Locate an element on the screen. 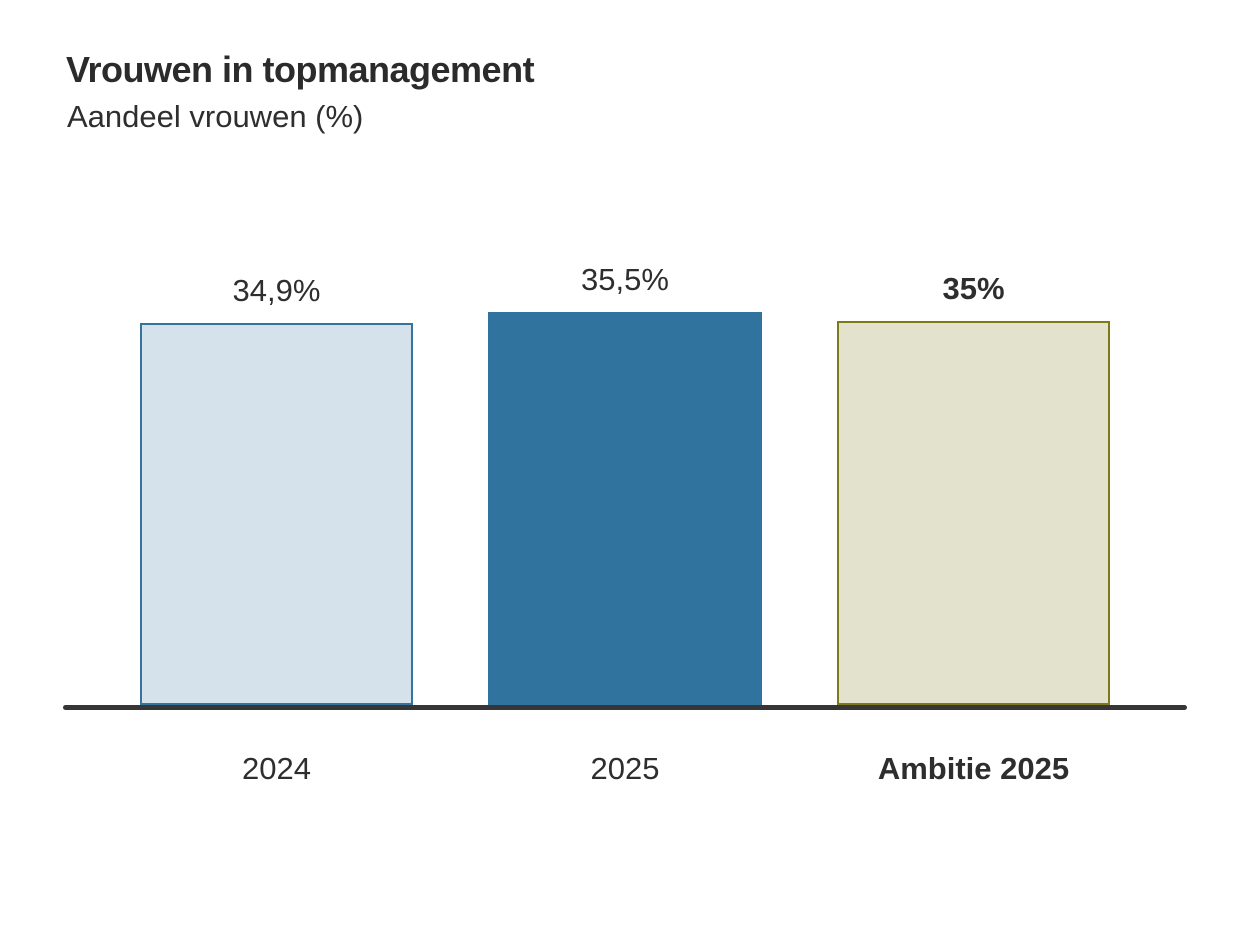  x-label-2024: 2024 is located at coordinates (276, 768).